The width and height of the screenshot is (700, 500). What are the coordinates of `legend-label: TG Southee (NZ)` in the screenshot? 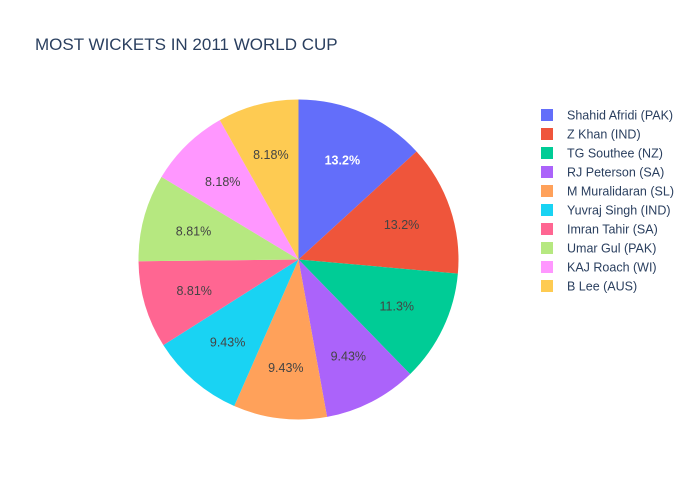 It's located at (615, 154).